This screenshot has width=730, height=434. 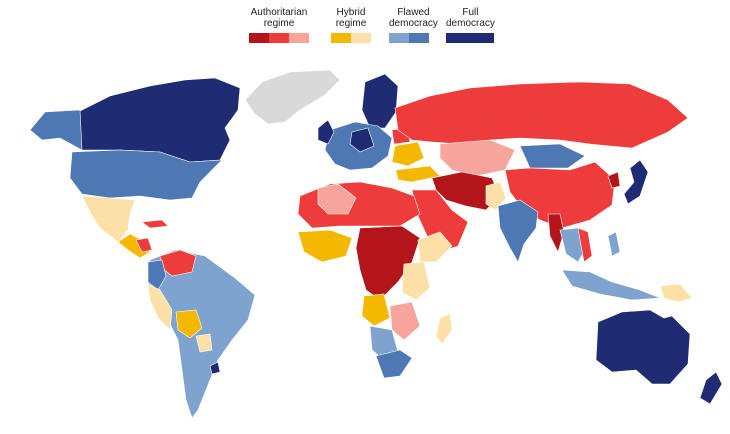 I want to click on legend-flawed-swatches, so click(x=413, y=38).